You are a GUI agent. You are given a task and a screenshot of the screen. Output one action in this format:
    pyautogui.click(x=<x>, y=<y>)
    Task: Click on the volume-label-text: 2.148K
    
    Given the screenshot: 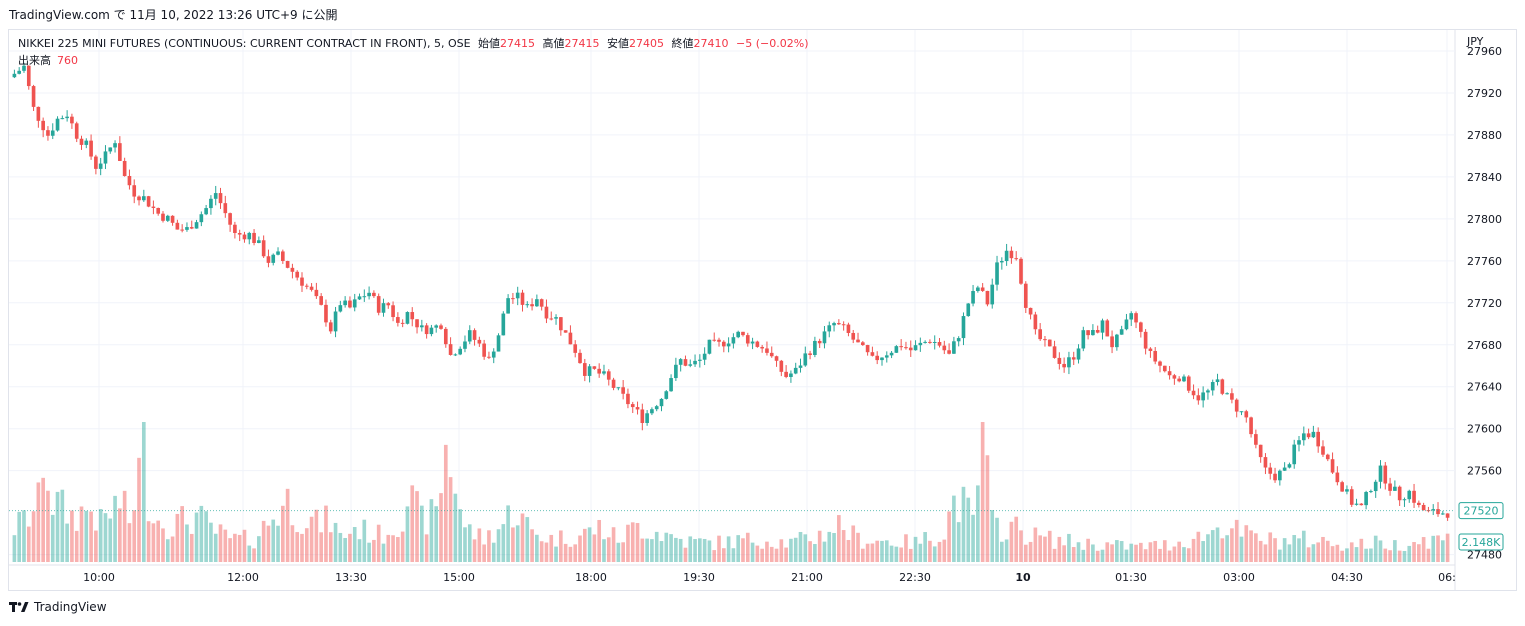 What is the action you would take?
    pyautogui.click(x=1481, y=542)
    